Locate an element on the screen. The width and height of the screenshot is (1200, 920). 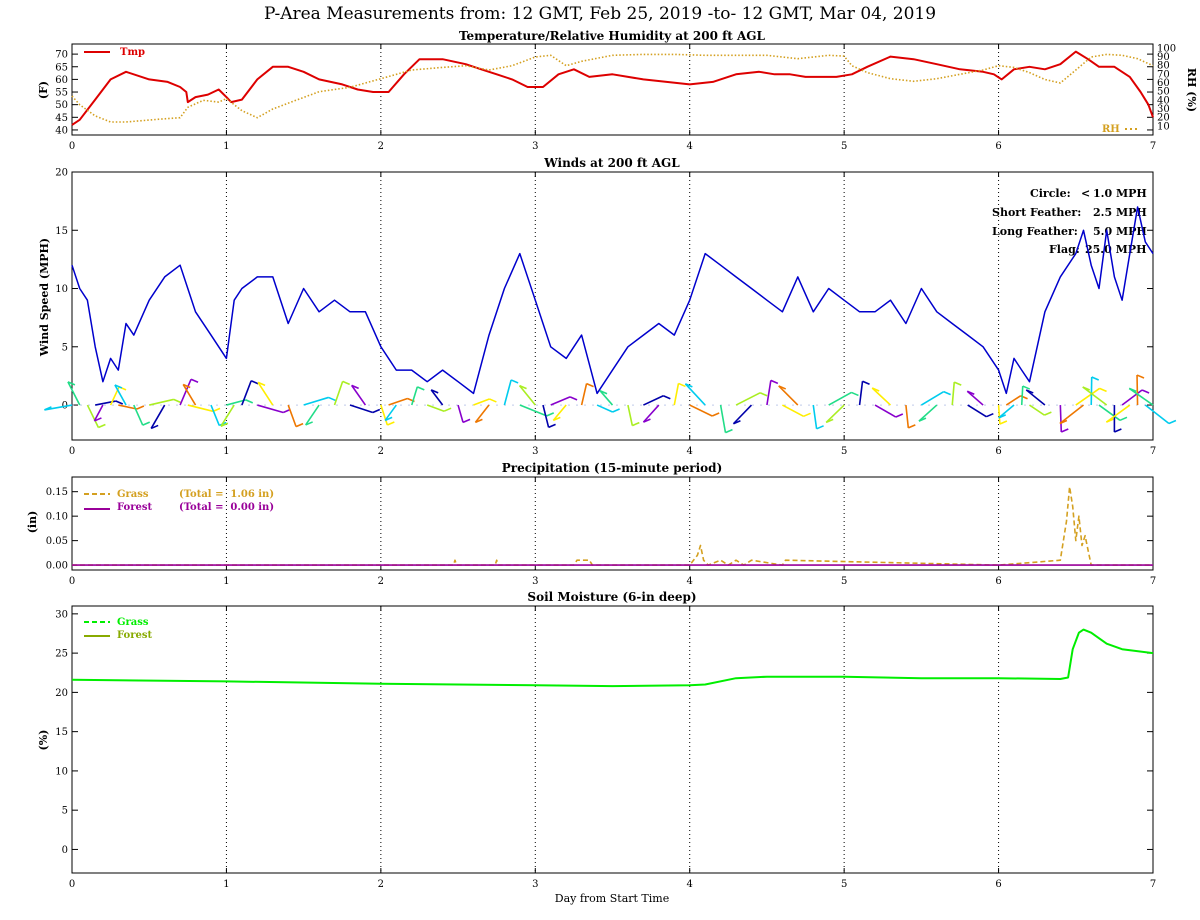
x-tick-label-2: 2 is located at coordinates (381, 146).